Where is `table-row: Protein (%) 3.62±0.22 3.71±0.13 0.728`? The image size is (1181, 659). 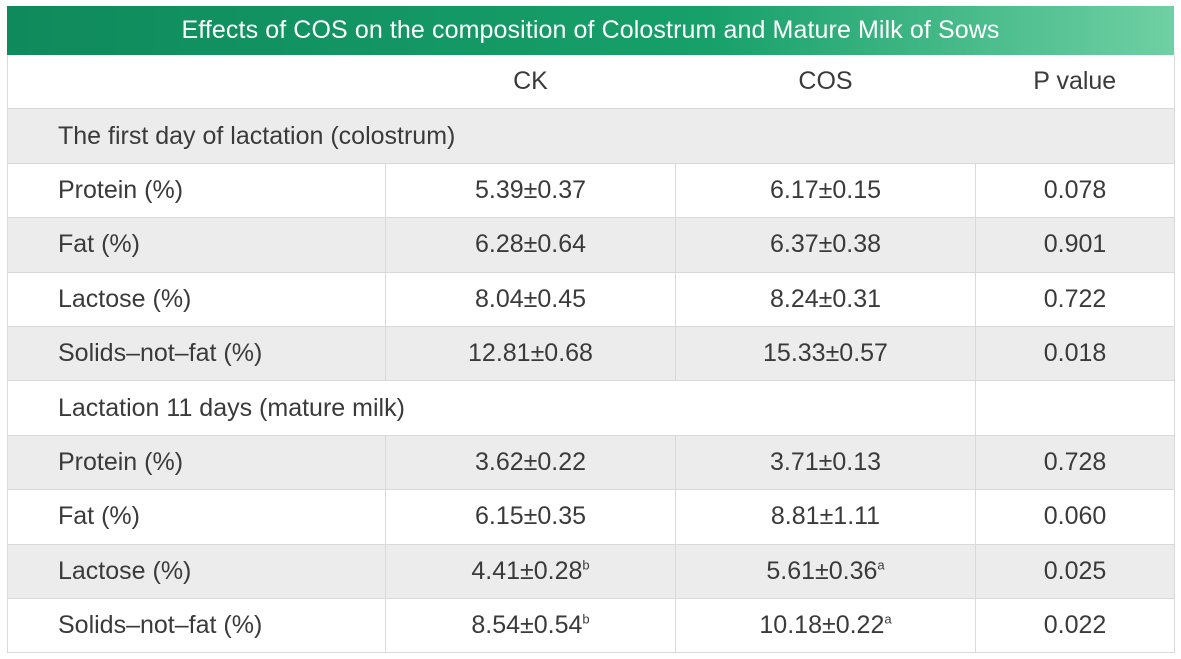 table-row: Protein (%) 3.62±0.22 3.71±0.13 0.728 is located at coordinates (591, 462).